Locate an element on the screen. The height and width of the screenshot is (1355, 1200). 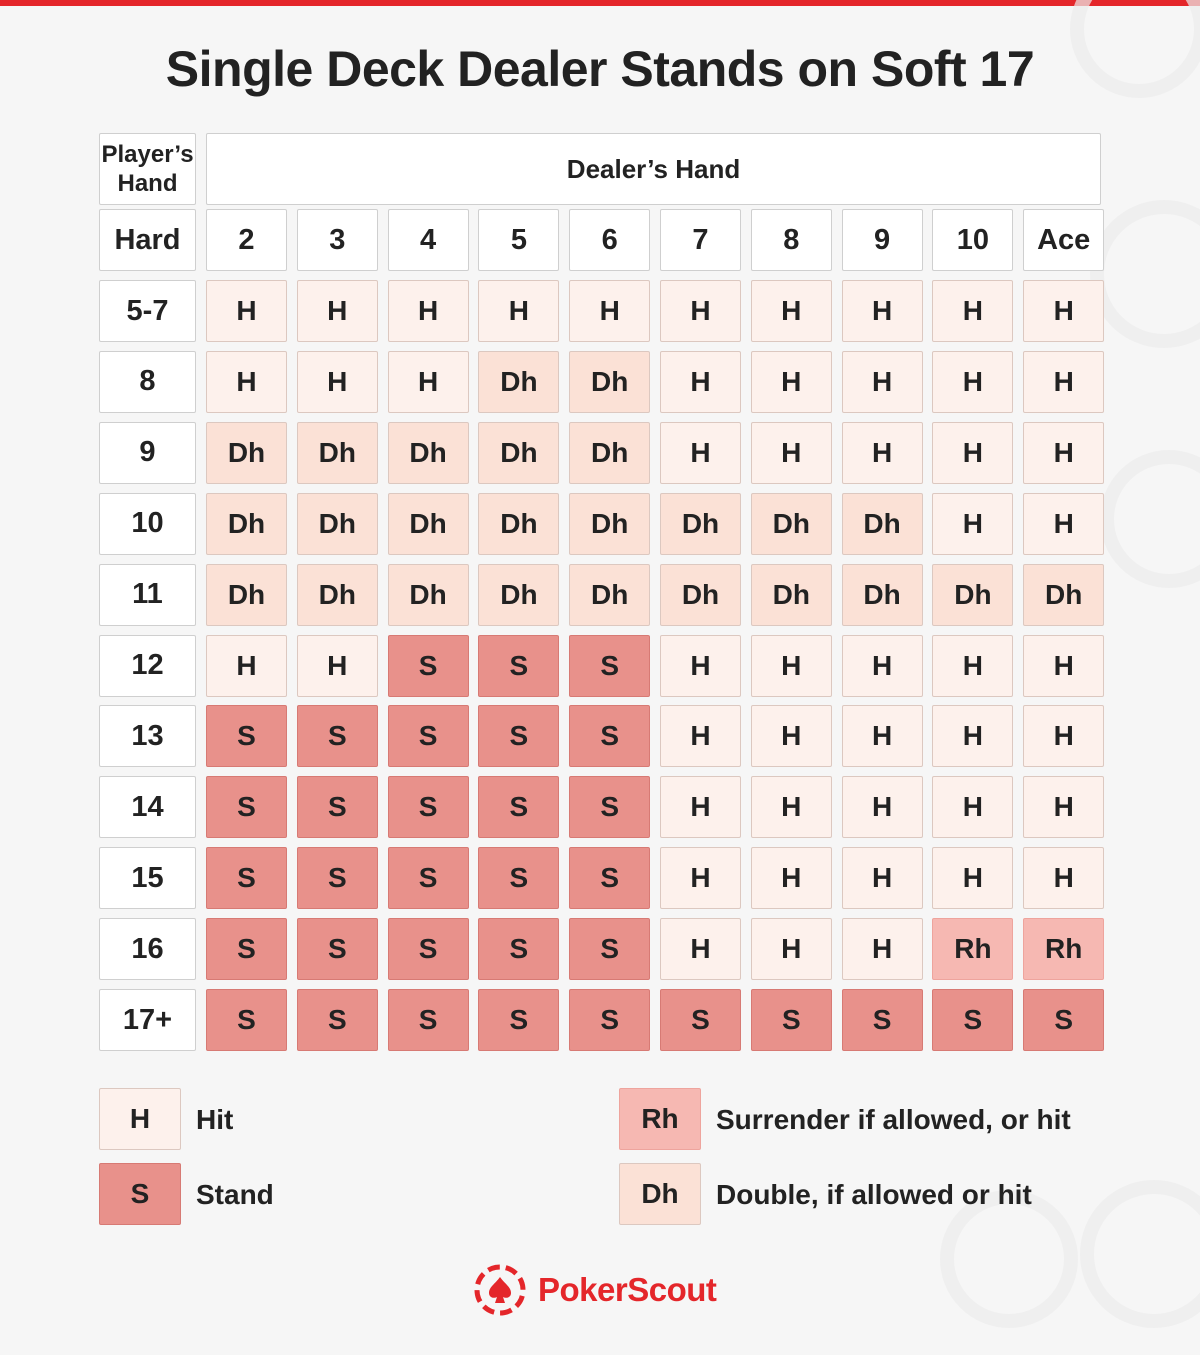
player-hand-11: 11 is located at coordinates (147, 594).